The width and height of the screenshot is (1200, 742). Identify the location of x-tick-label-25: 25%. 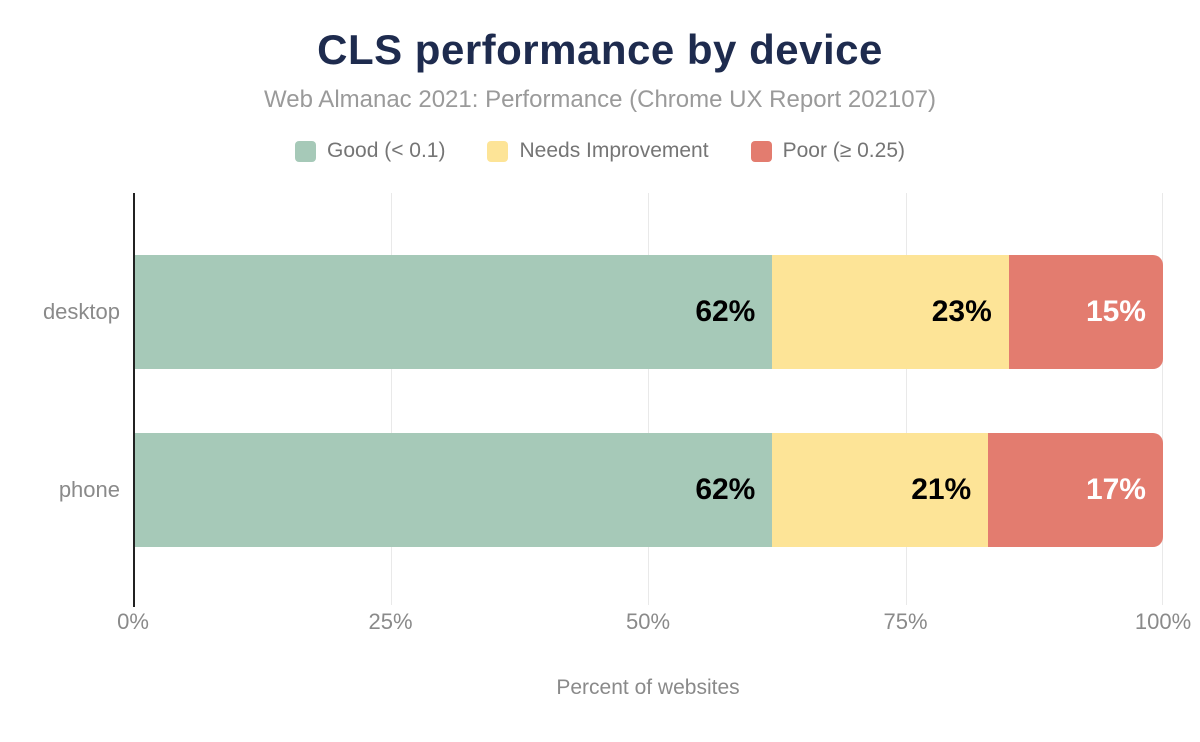
(390, 621).